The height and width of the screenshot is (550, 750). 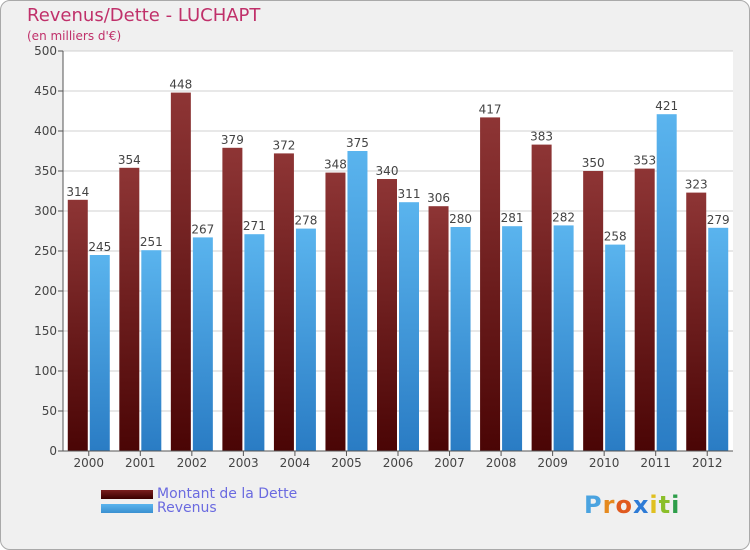 I want to click on chart-title: Revenus/Dette - LUCHAPT, so click(x=144, y=15).